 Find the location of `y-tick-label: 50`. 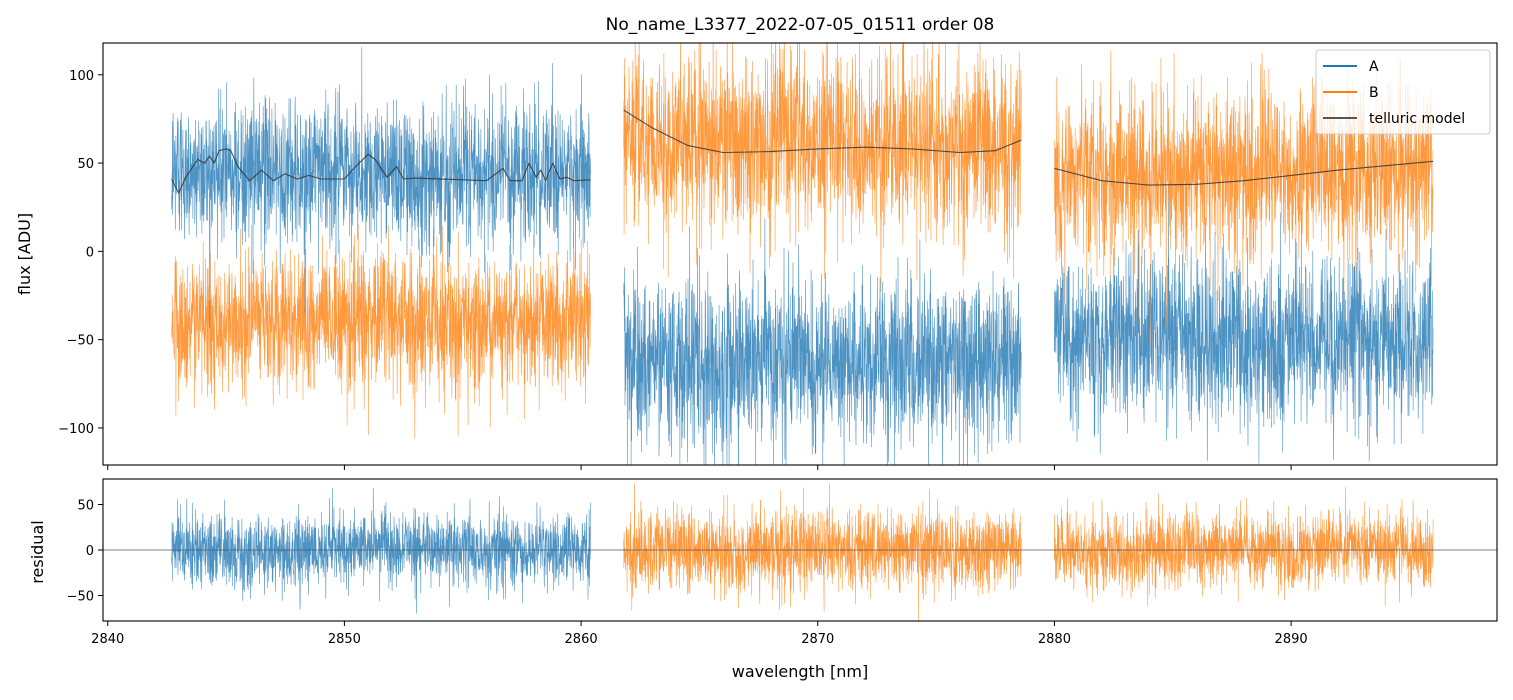

y-tick-label: 50 is located at coordinates (85, 164).